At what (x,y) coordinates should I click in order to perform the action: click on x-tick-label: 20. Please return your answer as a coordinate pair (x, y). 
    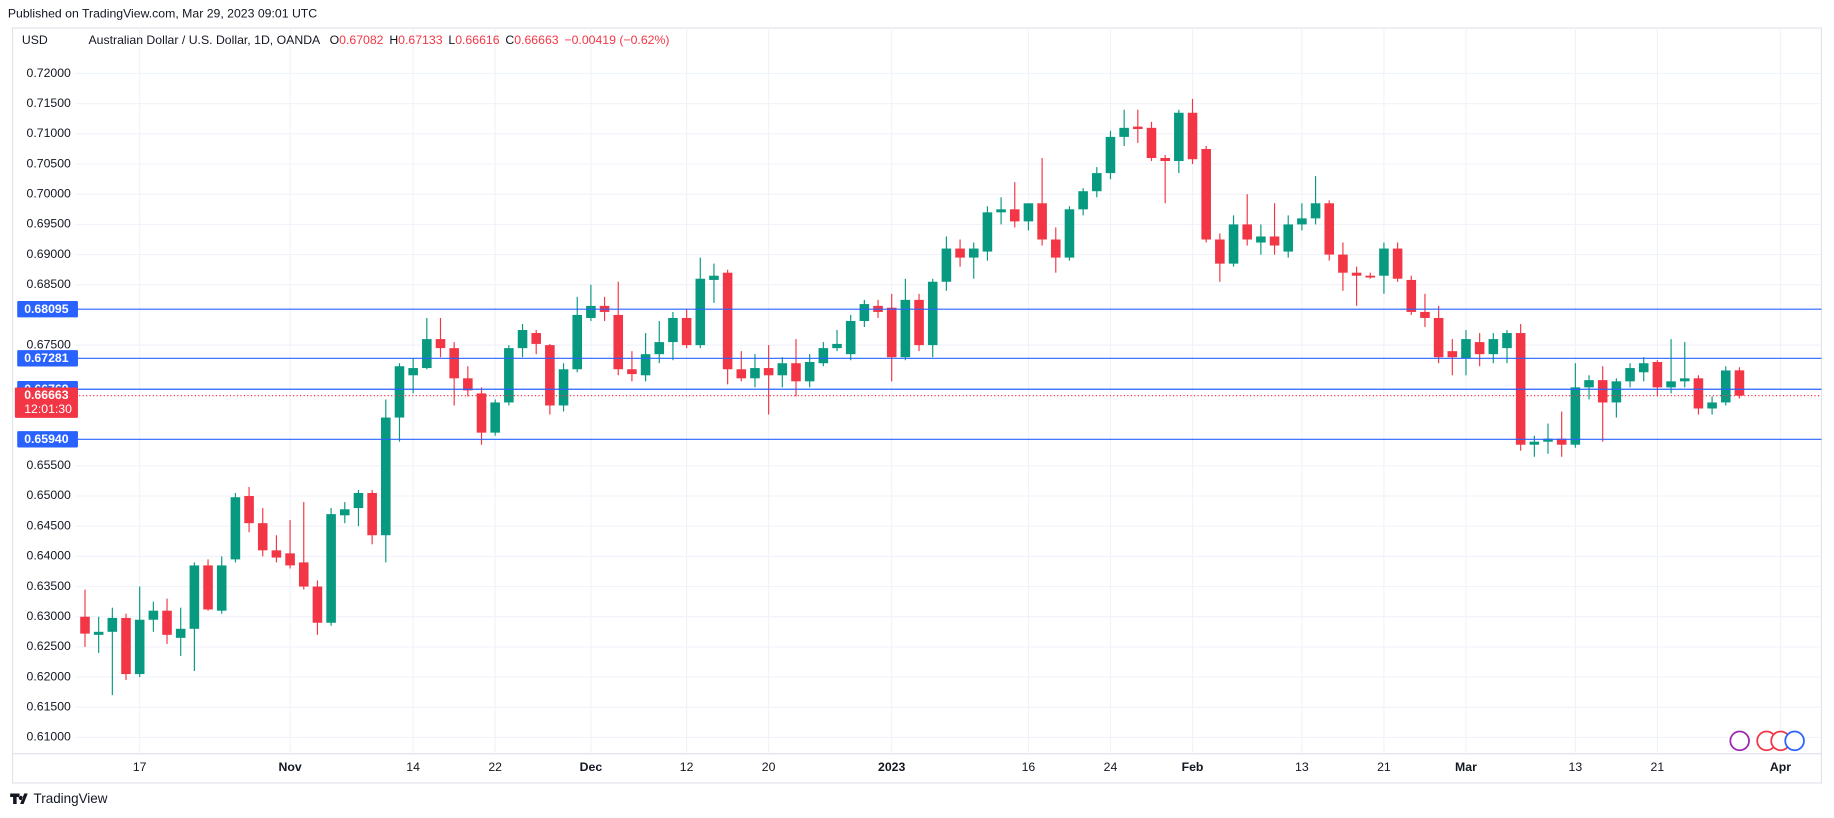
    Looking at the image, I should click on (769, 767).